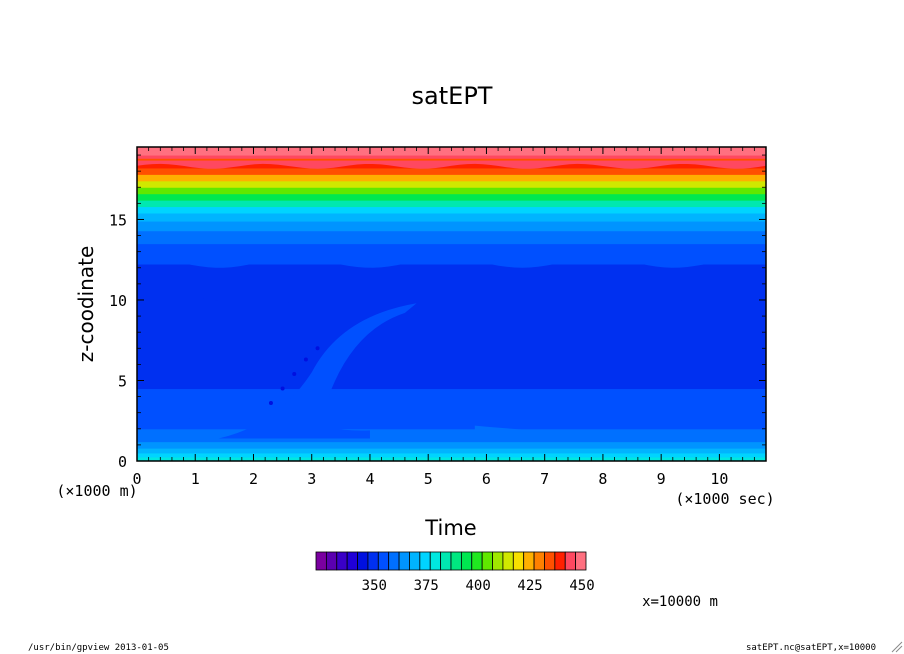 The height and width of the screenshot is (654, 904). What do you see at coordinates (311, 479) in the screenshot?
I see `x-tick-label: 3` at bounding box center [311, 479].